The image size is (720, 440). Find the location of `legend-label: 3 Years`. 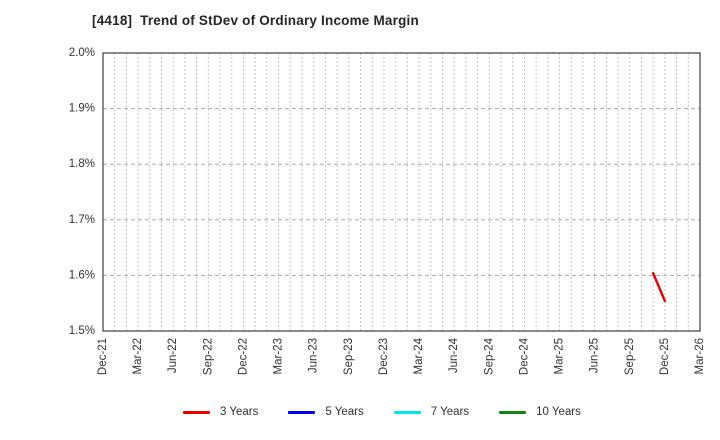

legend-label: 3 Years is located at coordinates (239, 412).